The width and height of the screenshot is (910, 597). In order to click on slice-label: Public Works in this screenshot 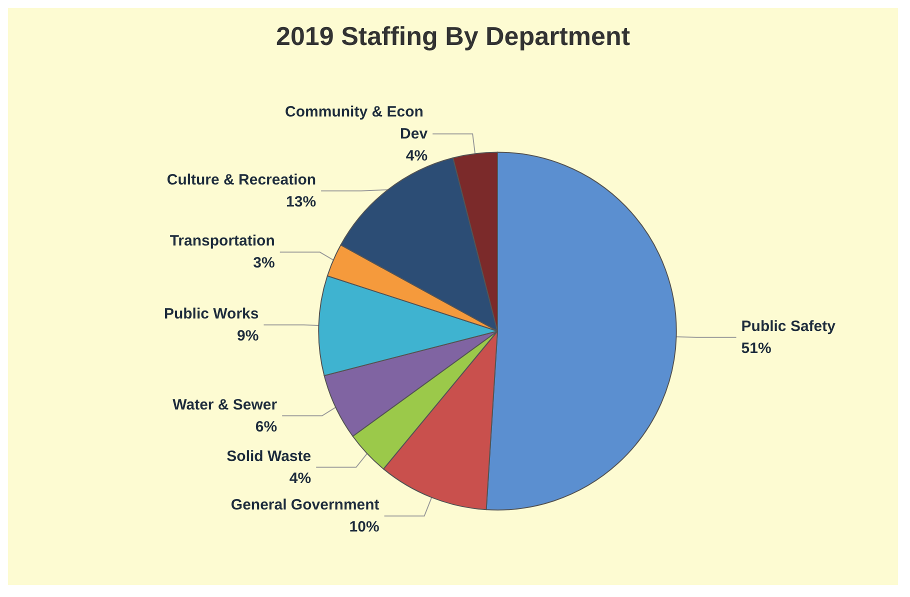, I will do `click(211, 313)`.